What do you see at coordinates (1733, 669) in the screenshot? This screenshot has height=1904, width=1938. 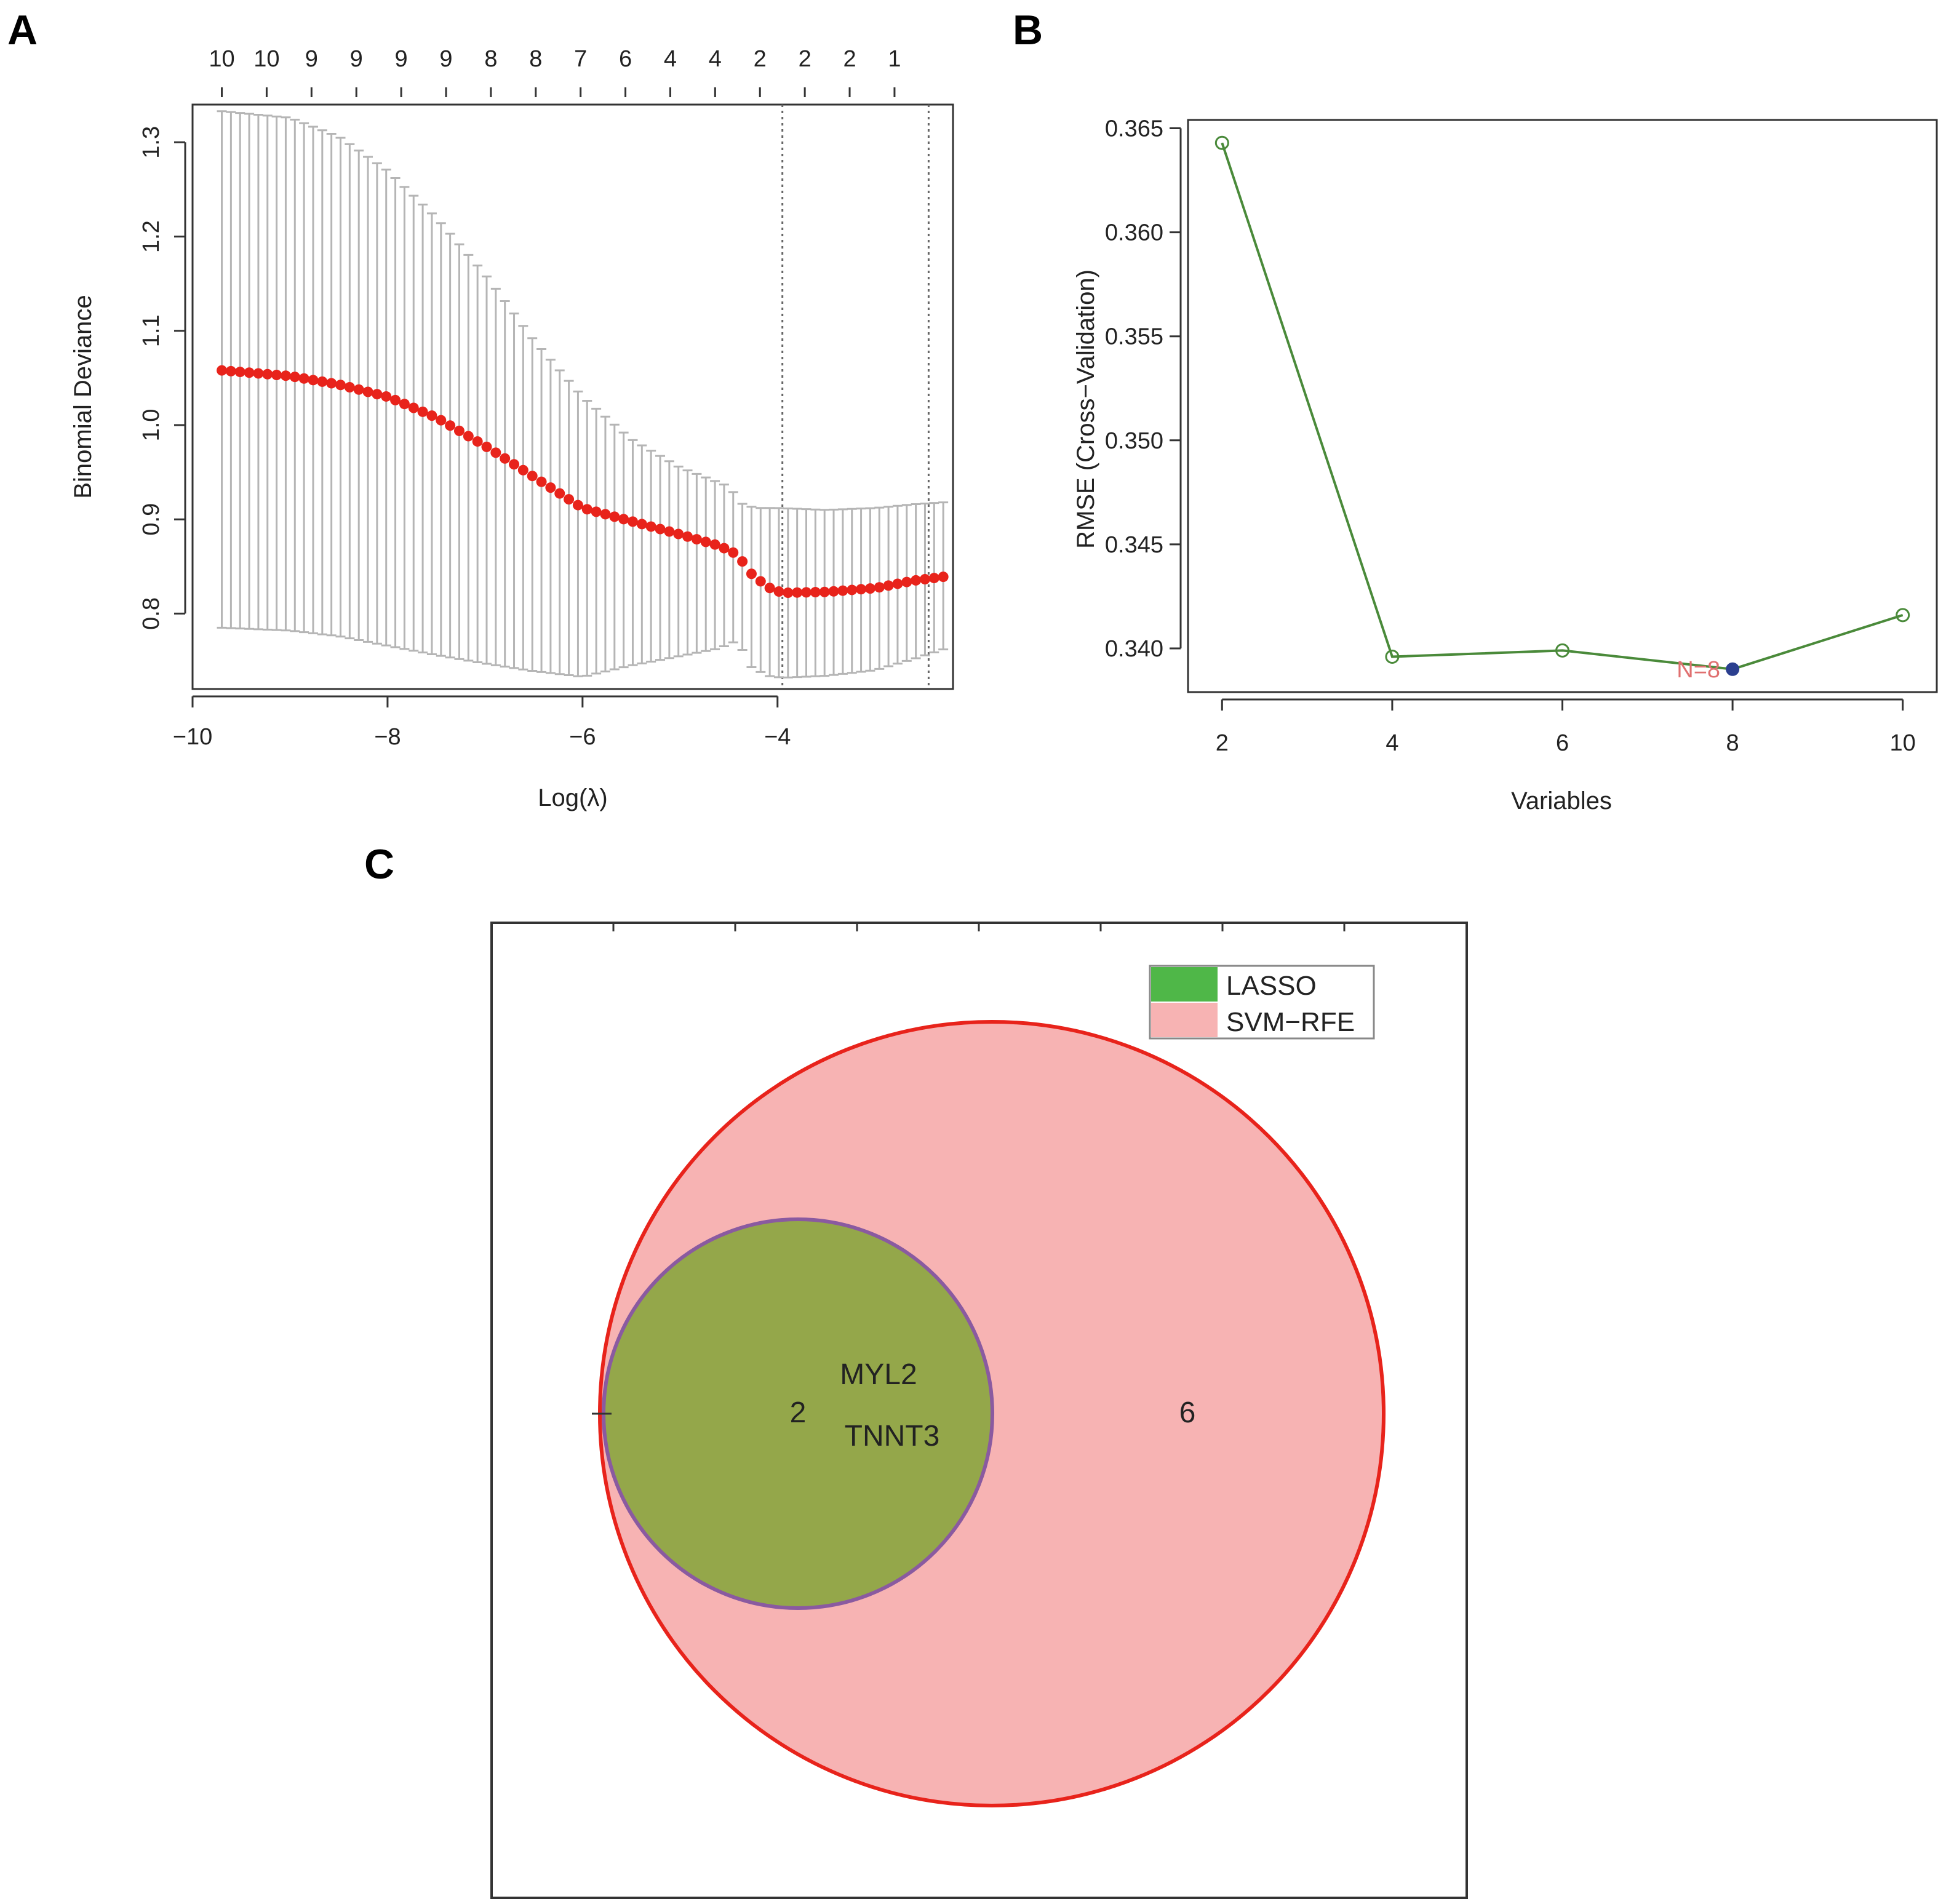 I see `optimum-point` at bounding box center [1733, 669].